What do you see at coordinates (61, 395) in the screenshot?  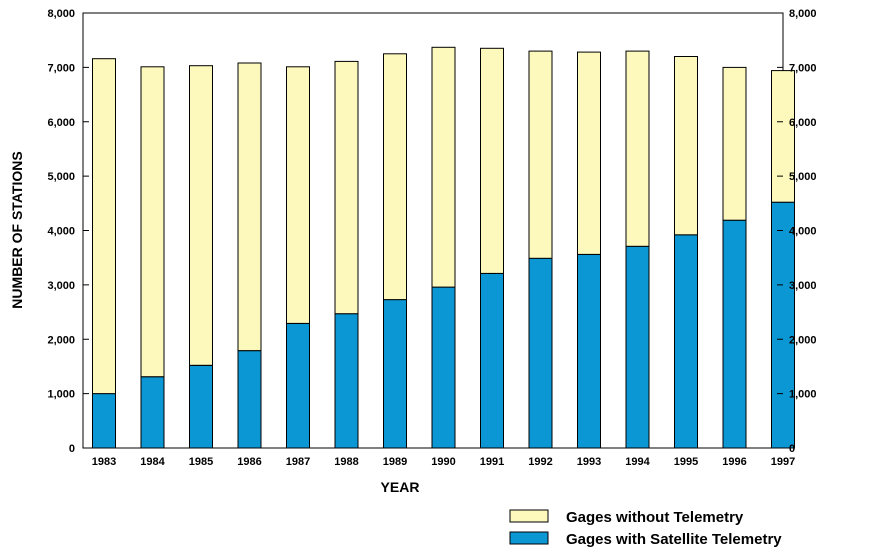 I see `left-tick-label: 1,000` at bounding box center [61, 395].